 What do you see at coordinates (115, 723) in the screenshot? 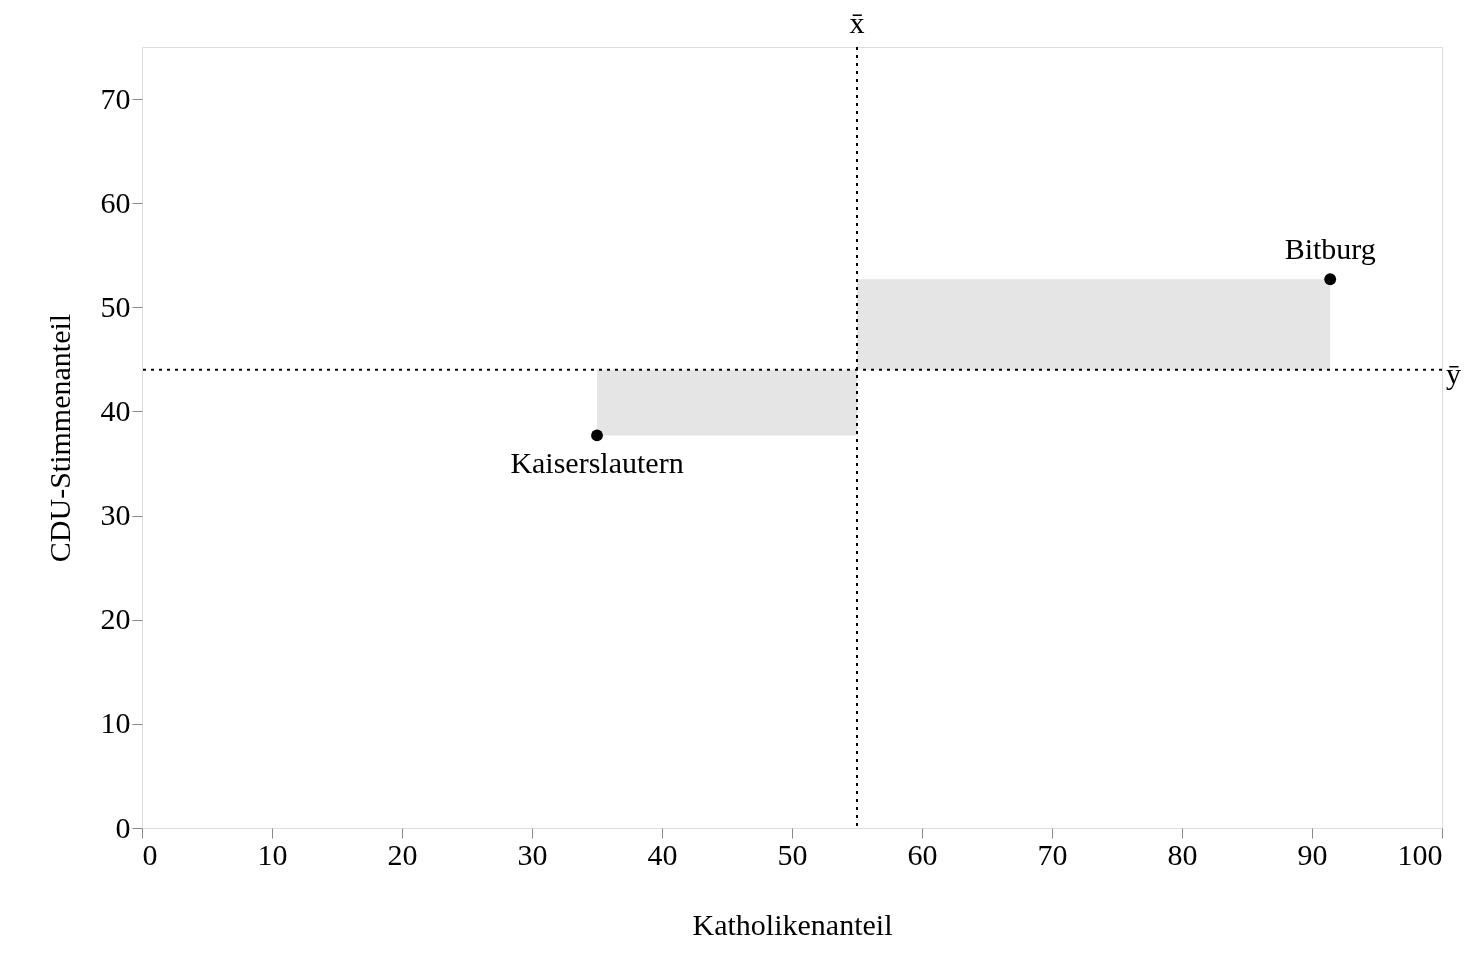
I see `y-tick-label: 10` at bounding box center [115, 723].